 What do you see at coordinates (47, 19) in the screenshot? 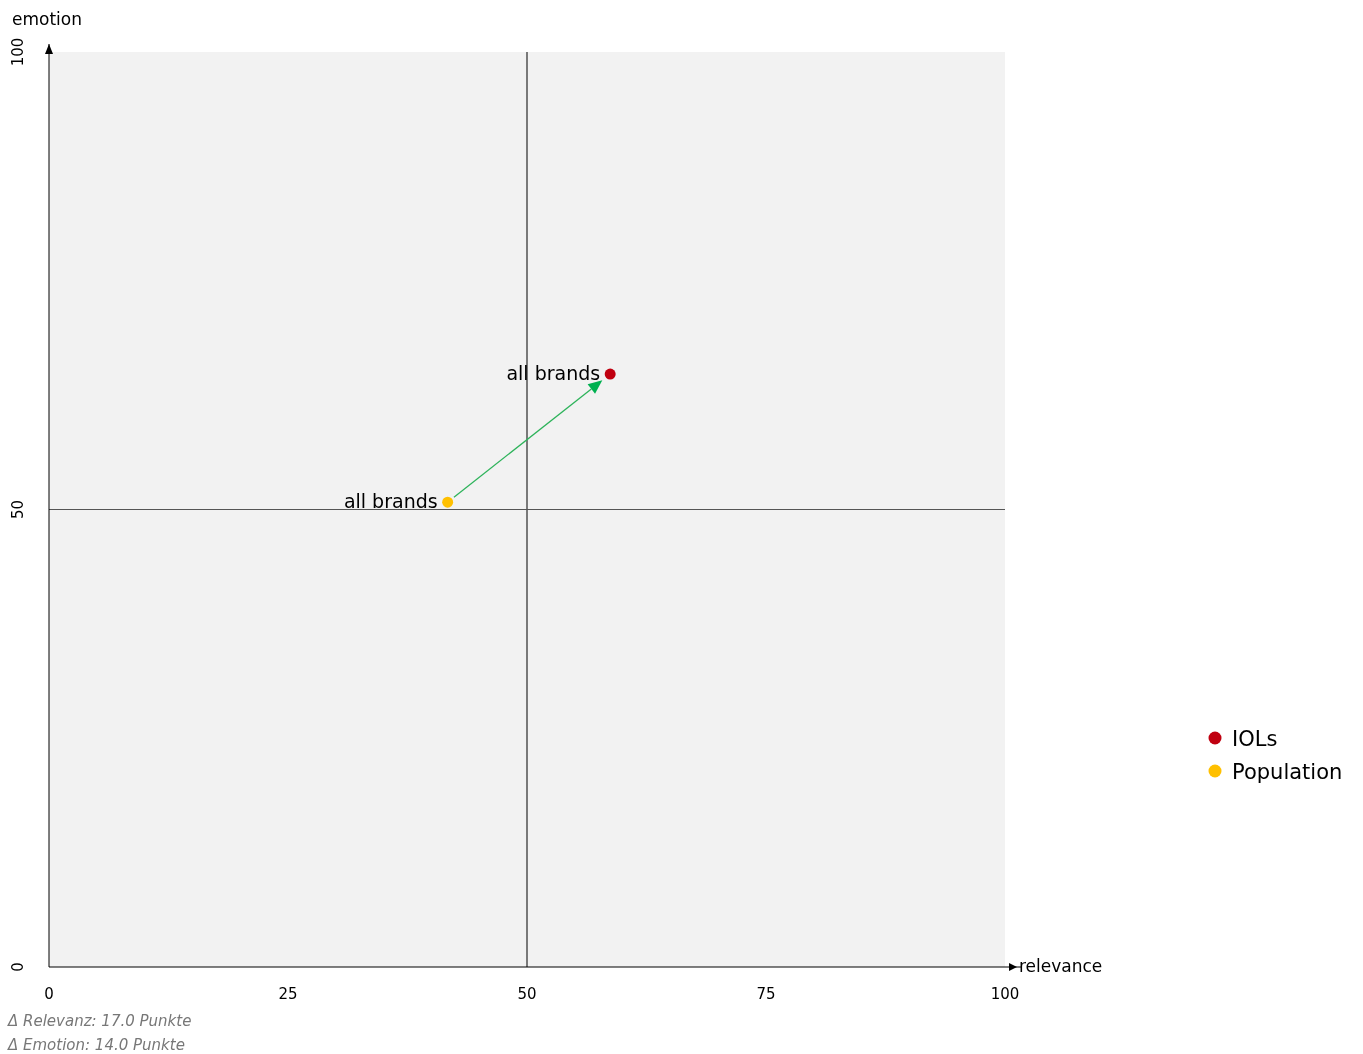
I see `y-axis-title: emotion` at bounding box center [47, 19].